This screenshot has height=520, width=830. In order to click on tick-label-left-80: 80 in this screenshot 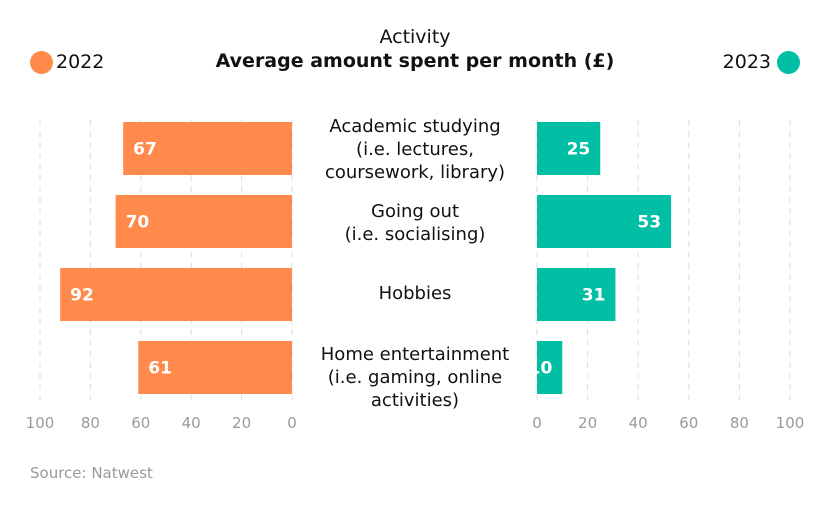, I will do `click(90, 423)`.